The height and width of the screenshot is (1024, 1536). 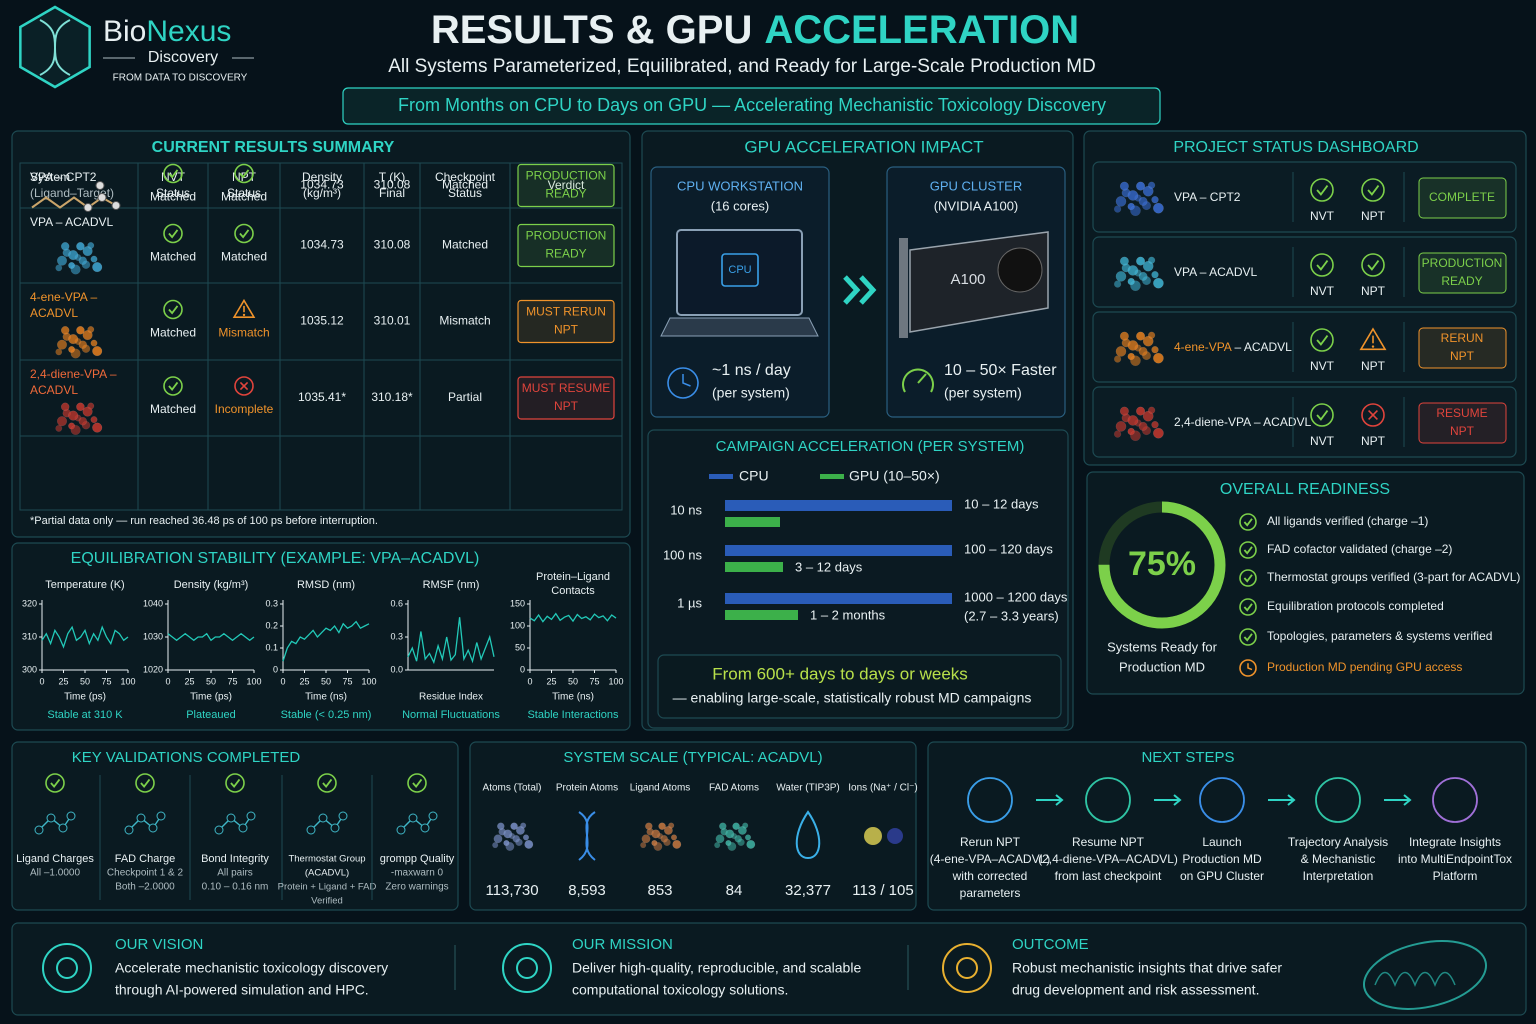 I want to click on gpu-bar-label: 3 – 12 days, so click(x=829, y=566).